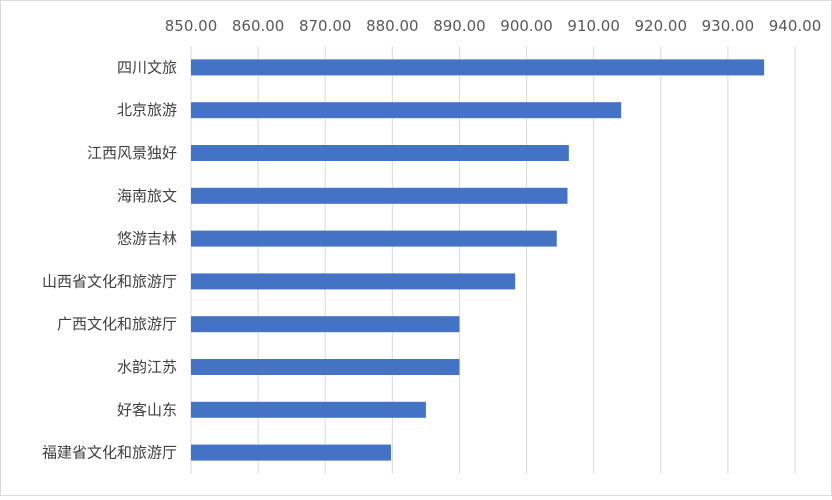  I want to click on x-tick-label: 900.00, so click(526, 26).